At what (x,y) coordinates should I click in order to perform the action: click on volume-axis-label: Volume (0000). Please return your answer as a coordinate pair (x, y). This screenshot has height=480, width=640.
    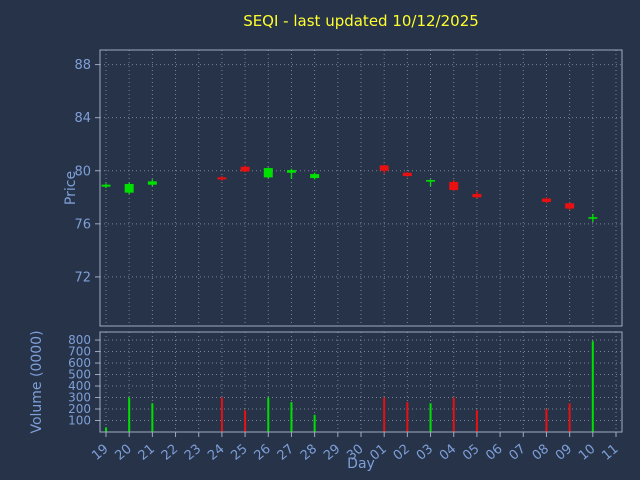
    Looking at the image, I should click on (37, 382).